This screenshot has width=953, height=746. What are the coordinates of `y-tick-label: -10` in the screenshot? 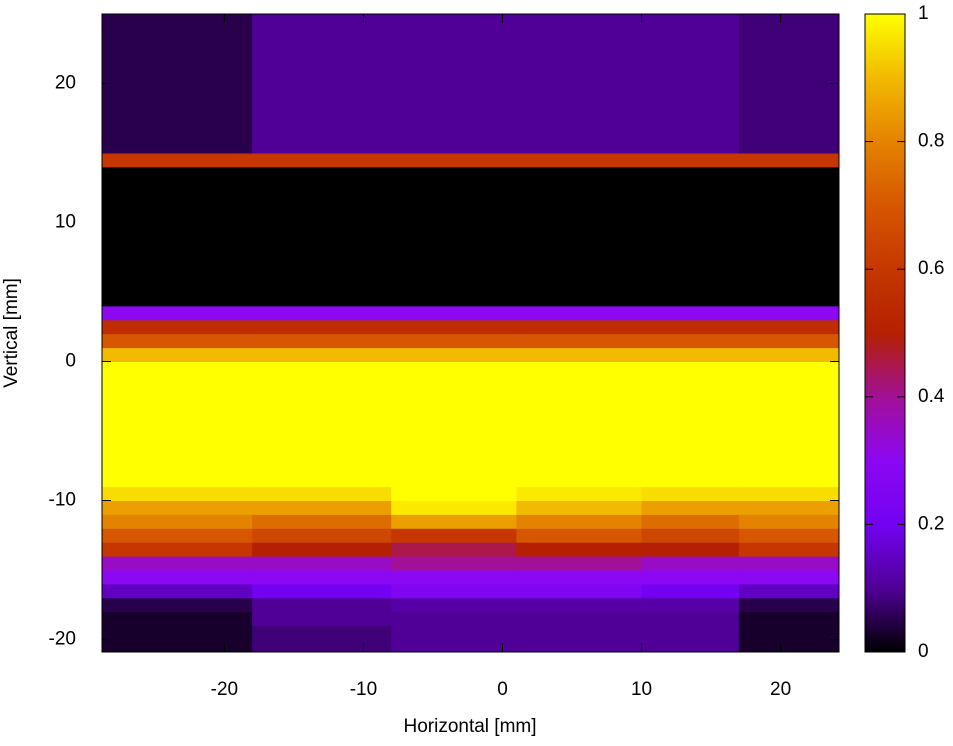 It's located at (62, 500).